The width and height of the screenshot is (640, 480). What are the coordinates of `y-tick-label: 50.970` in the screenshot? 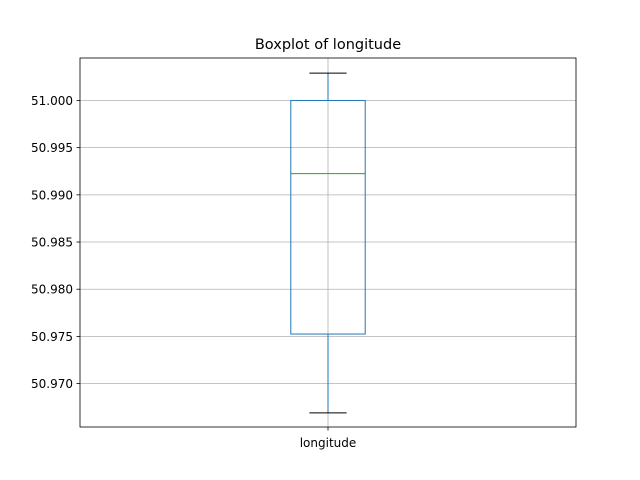 It's located at (52, 384).